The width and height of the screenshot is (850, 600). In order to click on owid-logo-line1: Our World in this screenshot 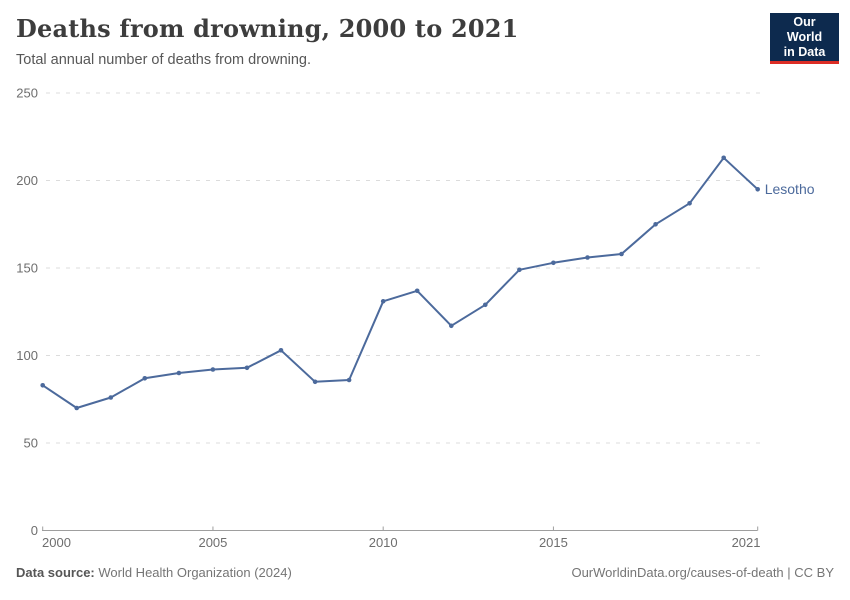, I will do `click(804, 29)`.